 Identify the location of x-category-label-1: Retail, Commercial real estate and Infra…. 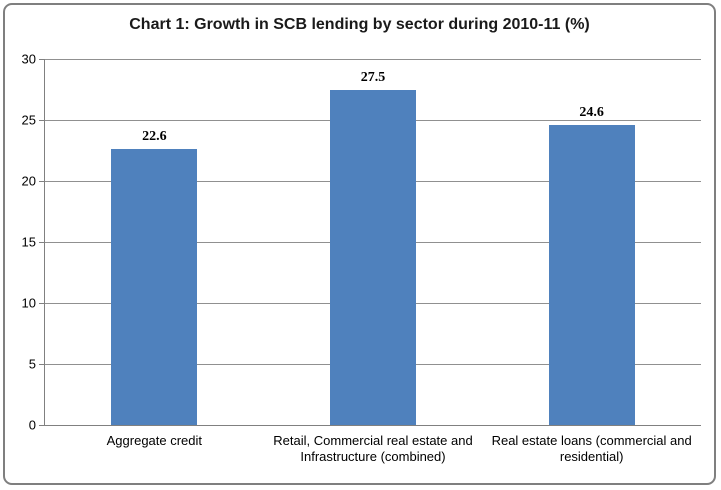
(373, 449).